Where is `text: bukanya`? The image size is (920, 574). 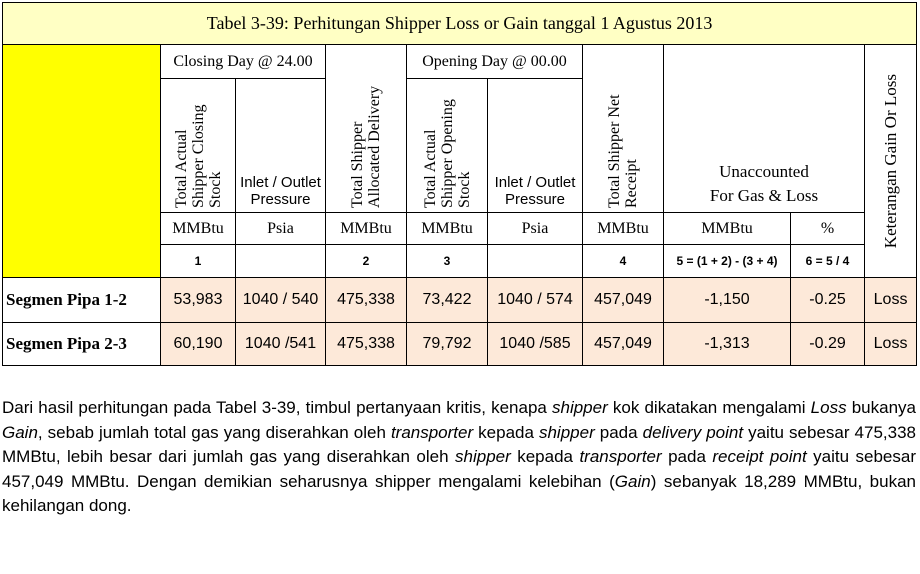 text: bukanya is located at coordinates (881, 407).